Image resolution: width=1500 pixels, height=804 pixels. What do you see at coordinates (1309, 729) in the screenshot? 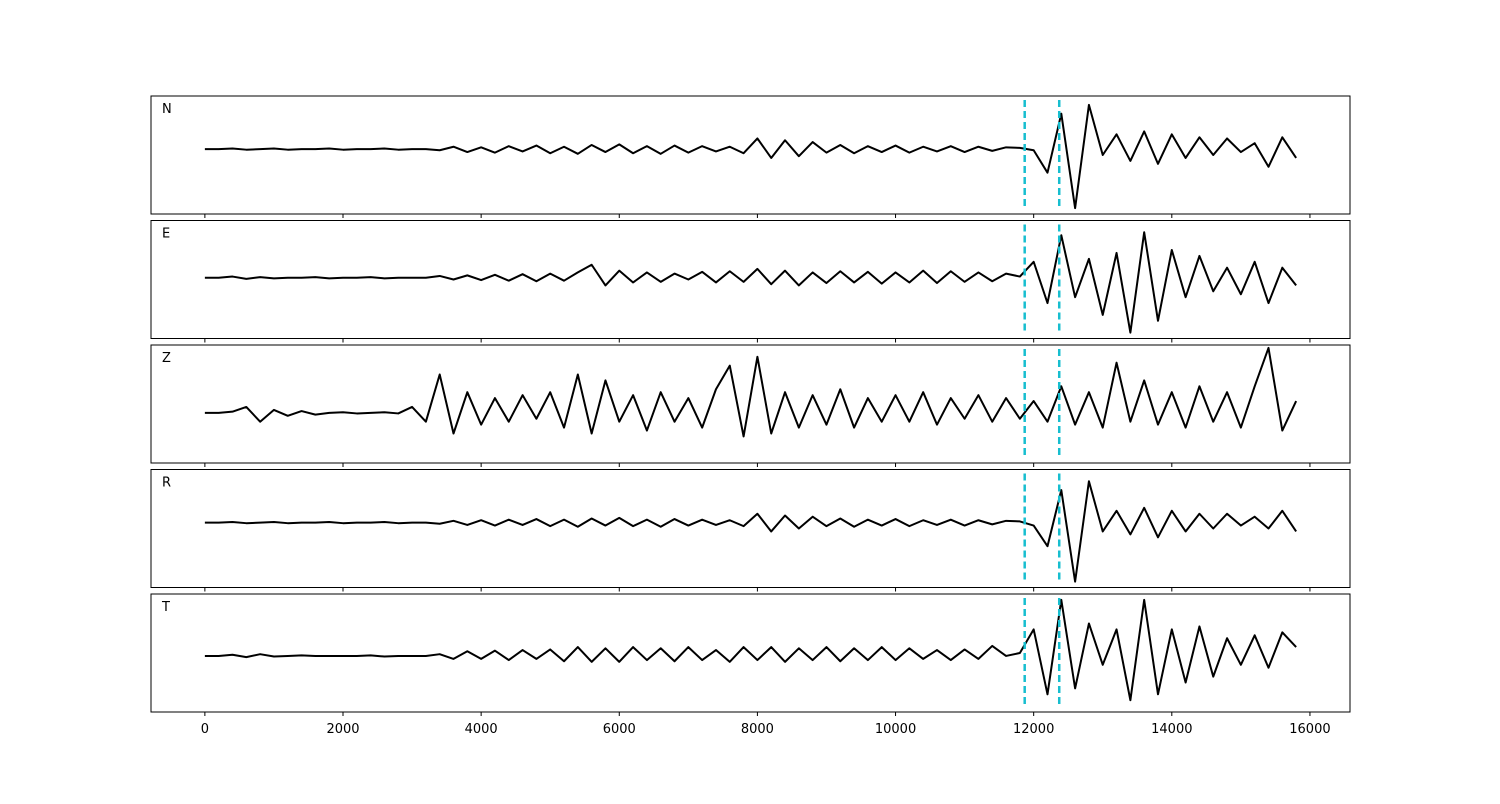
I see `x-tick-label: 16000` at bounding box center [1309, 729].